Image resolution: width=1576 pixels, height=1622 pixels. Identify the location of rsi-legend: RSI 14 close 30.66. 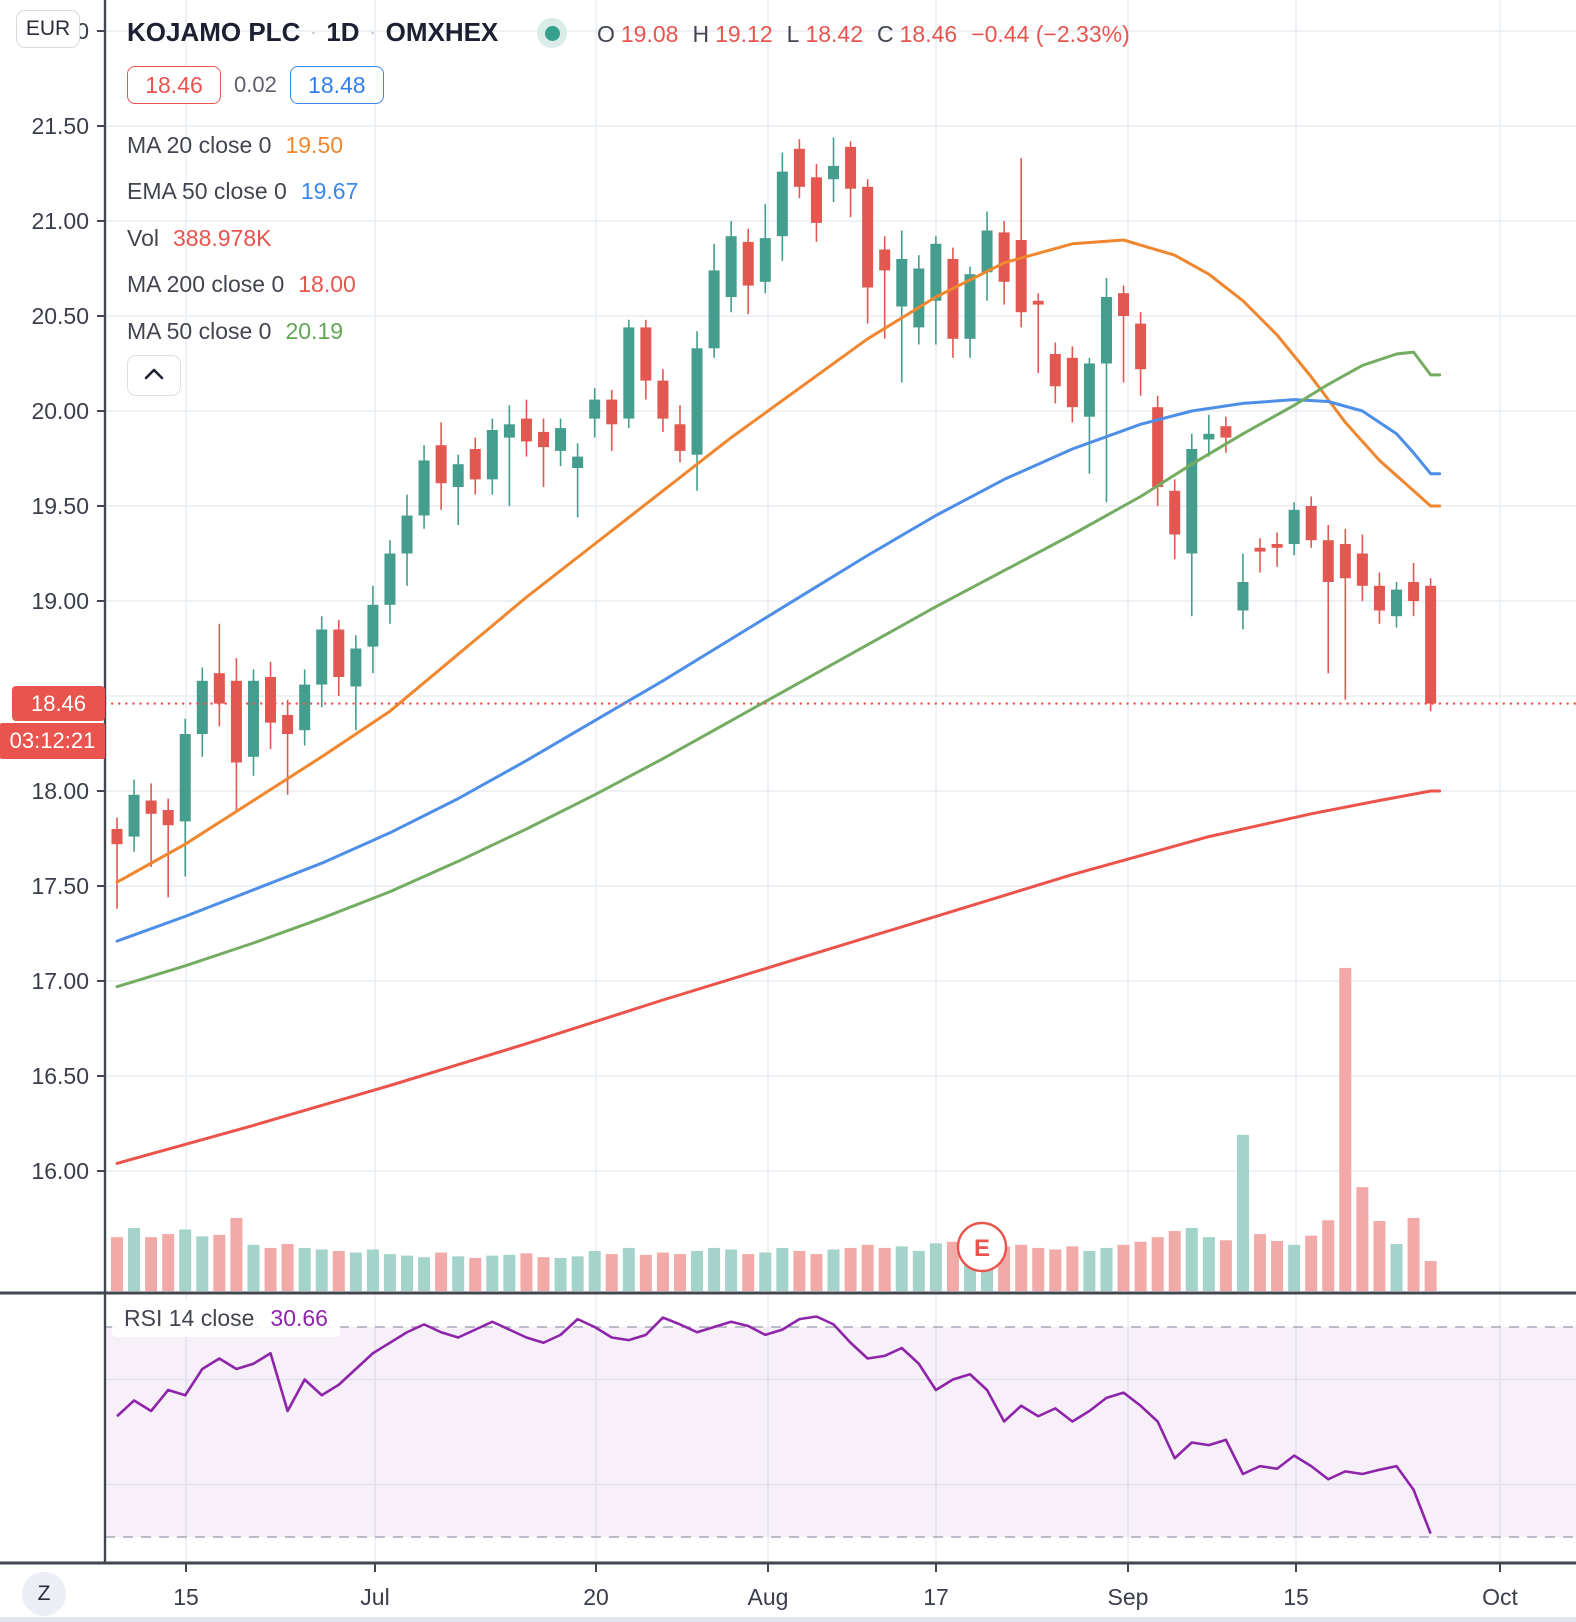
(226, 1318).